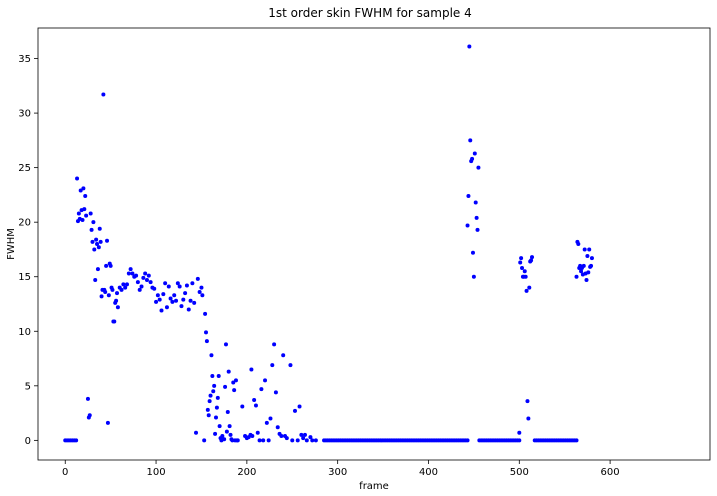  What do you see at coordinates (370, 13) in the screenshot?
I see `chart-title: 1st order skin FWHM for sample 4` at bounding box center [370, 13].